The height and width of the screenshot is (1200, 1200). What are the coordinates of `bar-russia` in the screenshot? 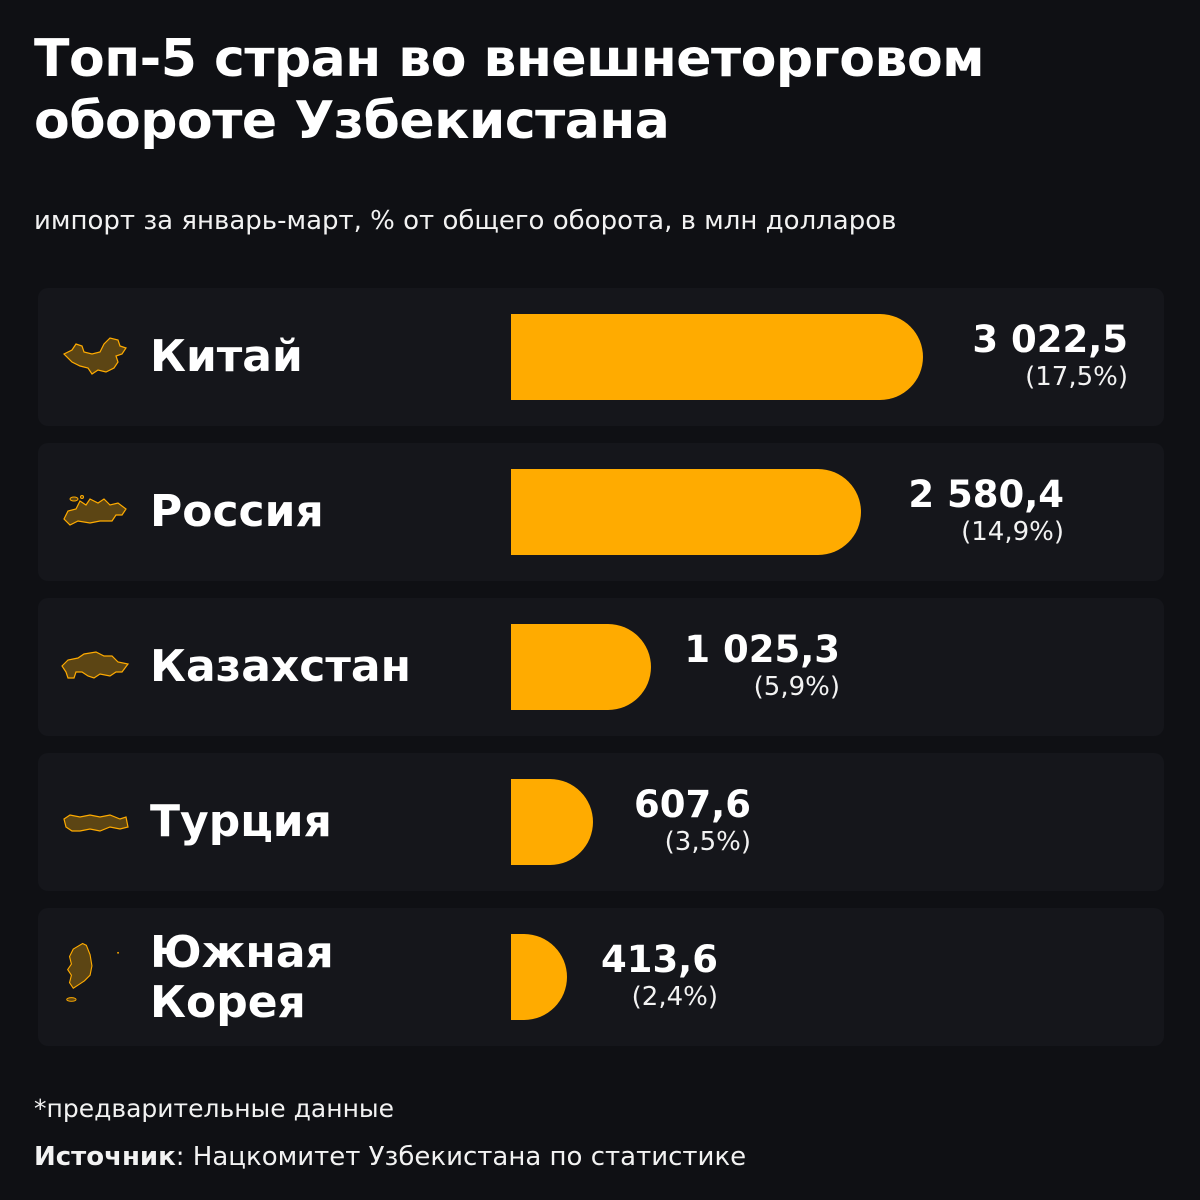 It's located at (686, 512).